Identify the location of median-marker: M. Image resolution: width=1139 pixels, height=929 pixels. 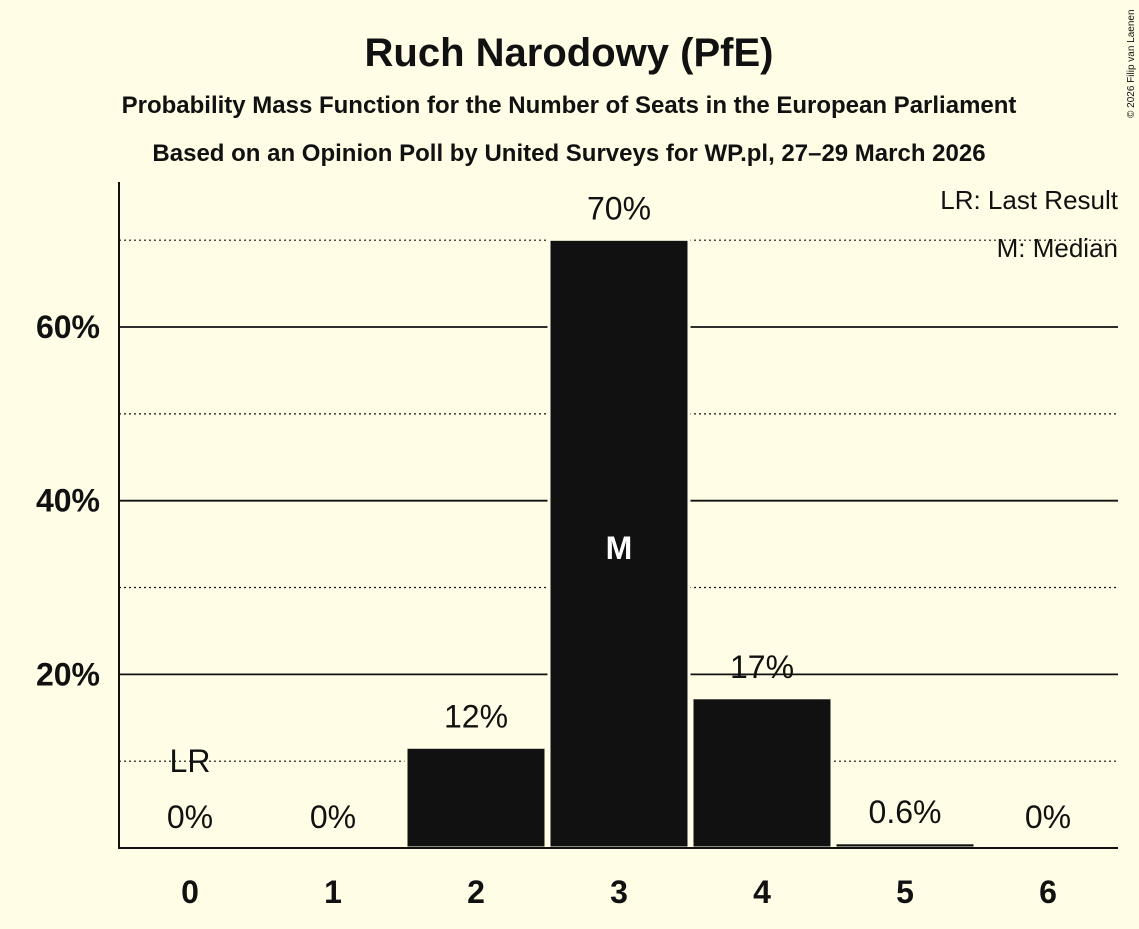
(619, 548).